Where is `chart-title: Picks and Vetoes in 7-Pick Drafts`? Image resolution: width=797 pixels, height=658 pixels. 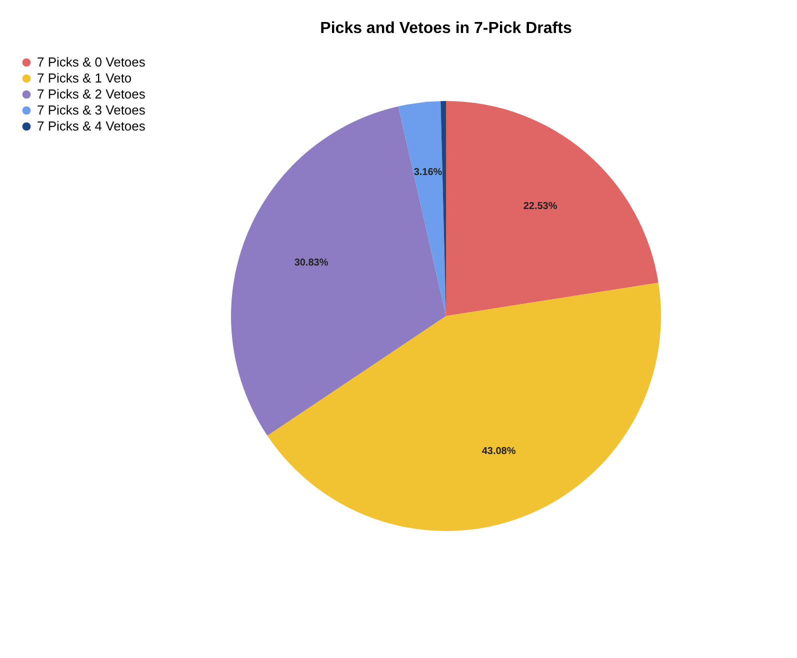
chart-title: Picks and Vetoes in 7-Pick Drafts is located at coordinates (446, 28).